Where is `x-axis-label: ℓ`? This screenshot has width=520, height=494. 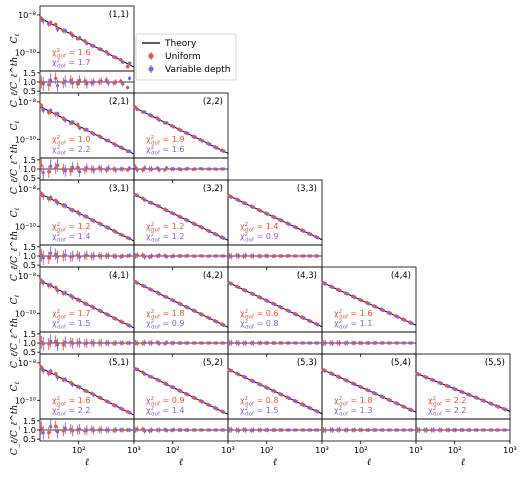 x-axis-label: ℓ is located at coordinates (463, 462).